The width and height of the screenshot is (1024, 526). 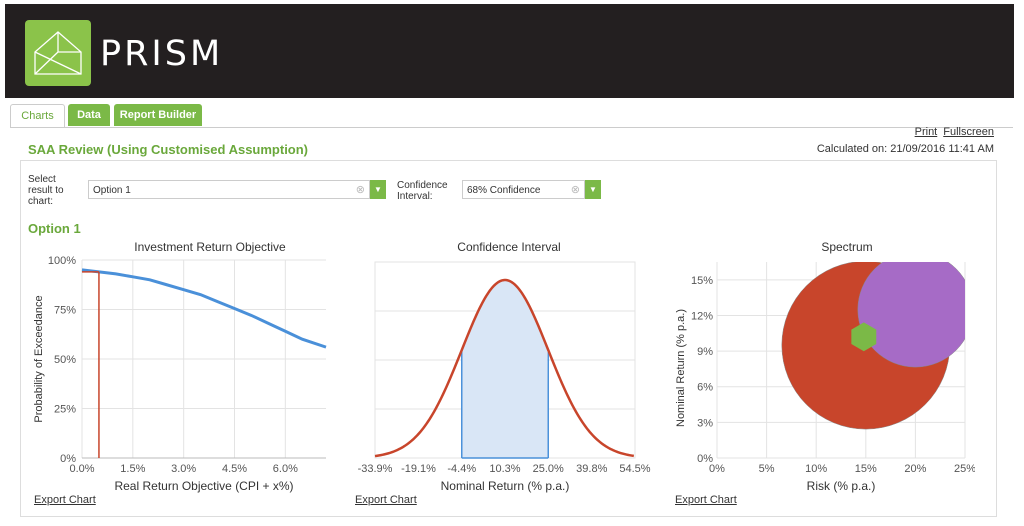 What do you see at coordinates (37, 116) in the screenshot?
I see `tab-charts: Charts` at bounding box center [37, 116].